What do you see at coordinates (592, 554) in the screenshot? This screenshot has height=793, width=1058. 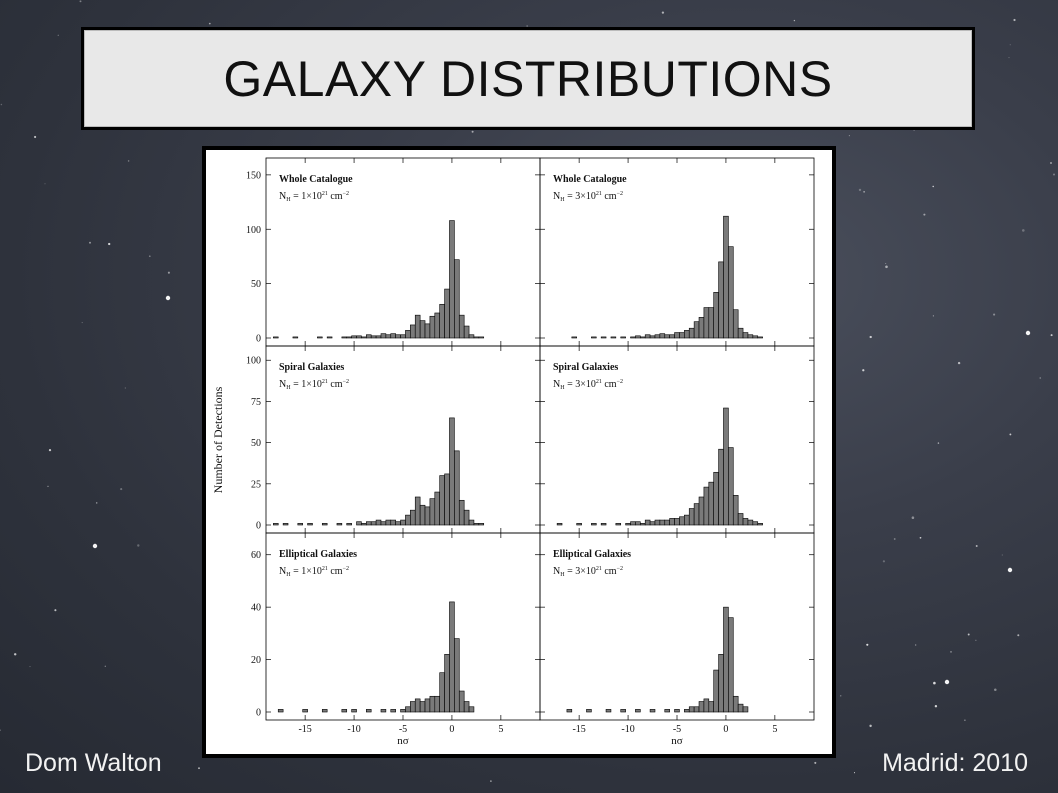 I see `panel-title: Elliptical Galaxies` at bounding box center [592, 554].